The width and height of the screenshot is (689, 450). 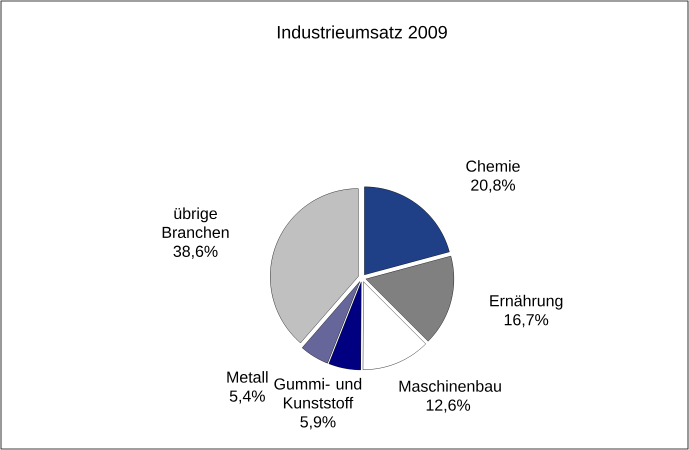 What do you see at coordinates (450, 386) in the screenshot?
I see `slice-label: Maschinenbau` at bounding box center [450, 386].